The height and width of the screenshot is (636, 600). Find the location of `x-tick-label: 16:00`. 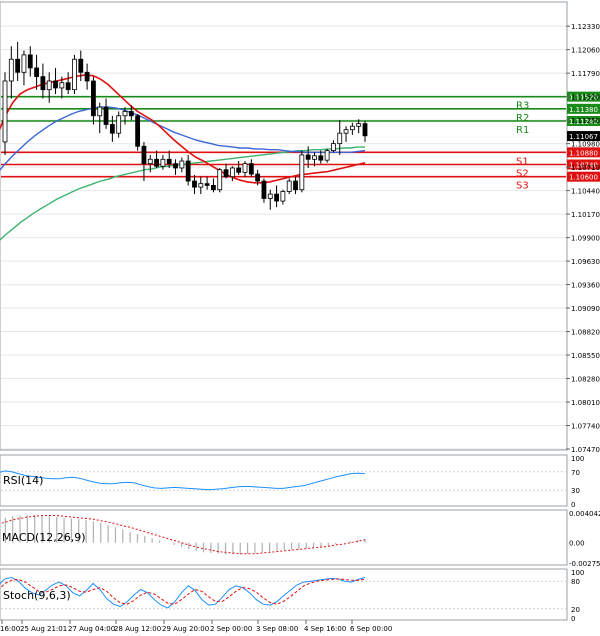

x-tick-label: 16:00 is located at coordinates (10, 629).